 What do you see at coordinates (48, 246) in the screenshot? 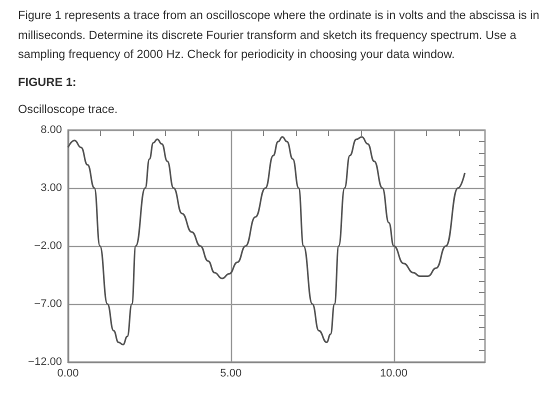
I see `y-tick-label: −2.00` at bounding box center [48, 246].